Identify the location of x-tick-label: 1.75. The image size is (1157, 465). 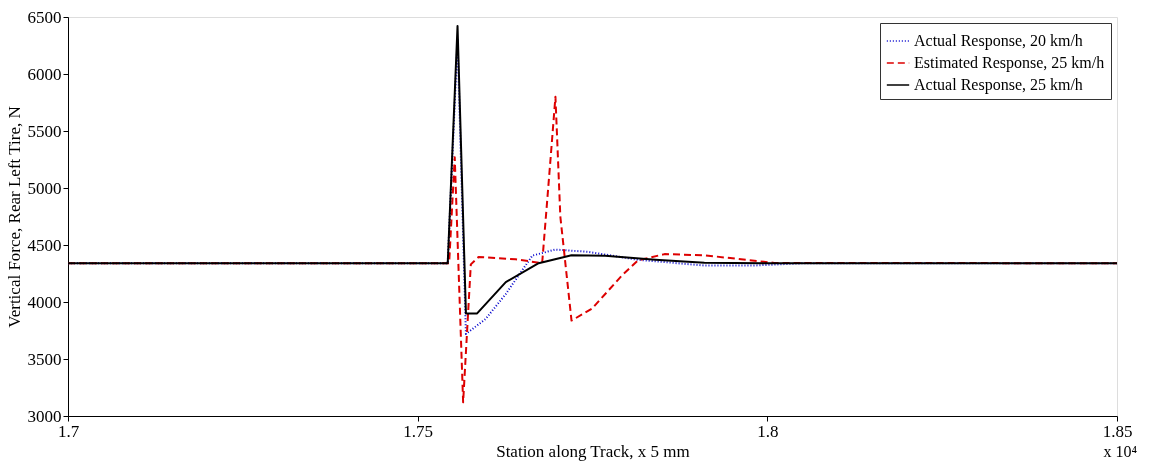
(418, 431).